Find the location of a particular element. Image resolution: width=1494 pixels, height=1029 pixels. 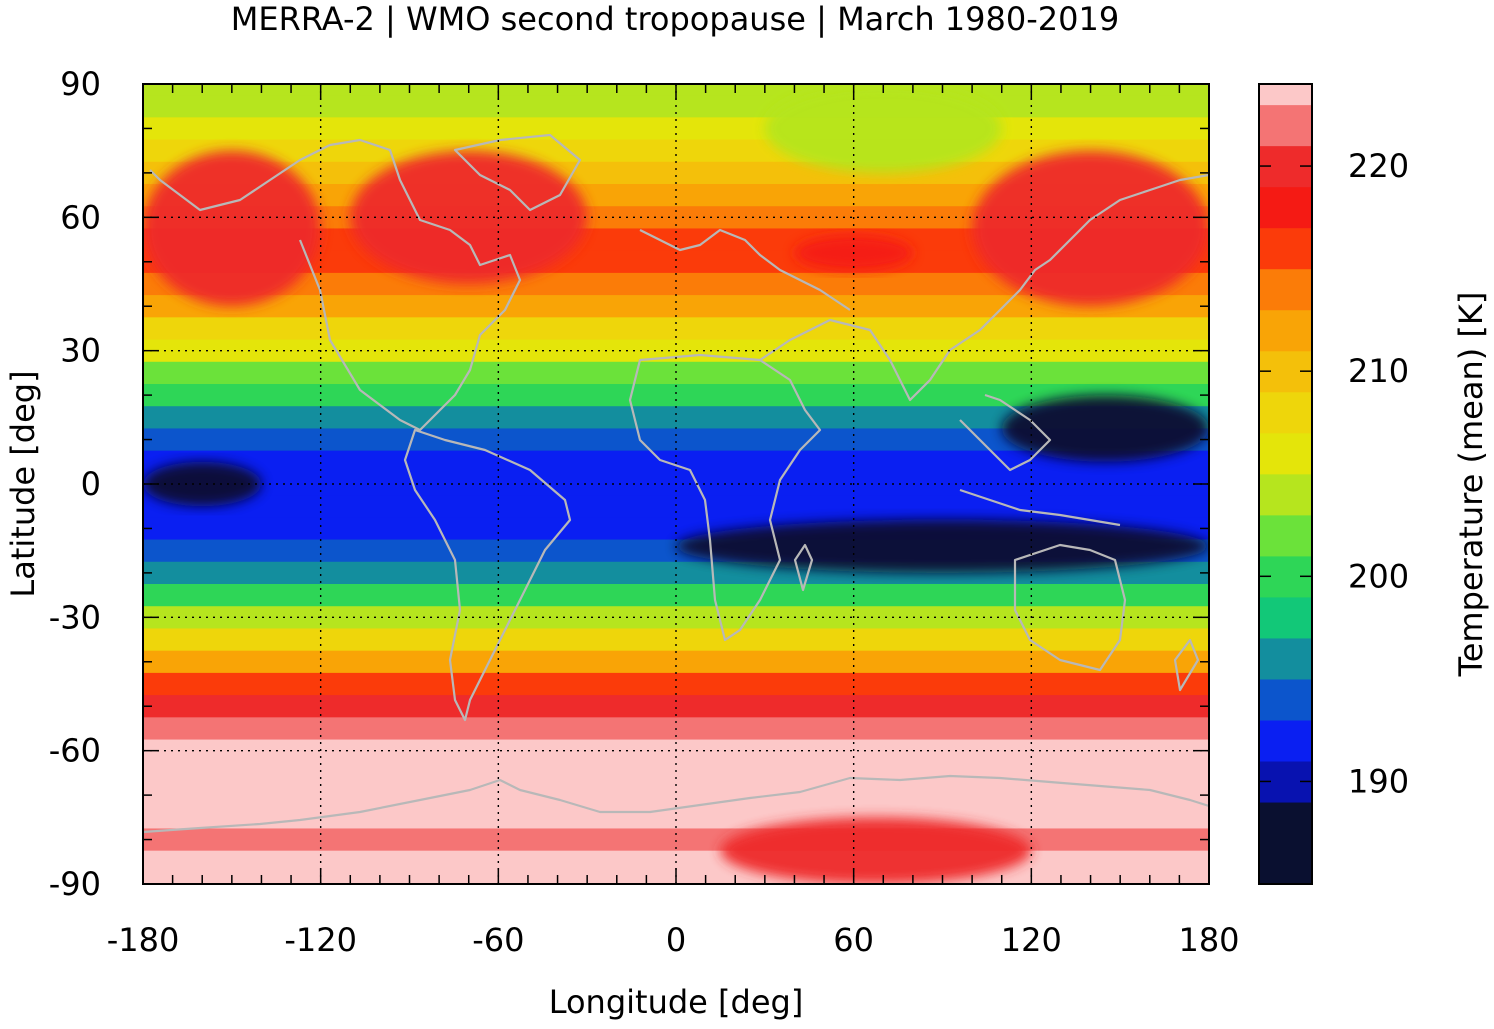

colorbar-ticks is located at coordinates (1285, 474).